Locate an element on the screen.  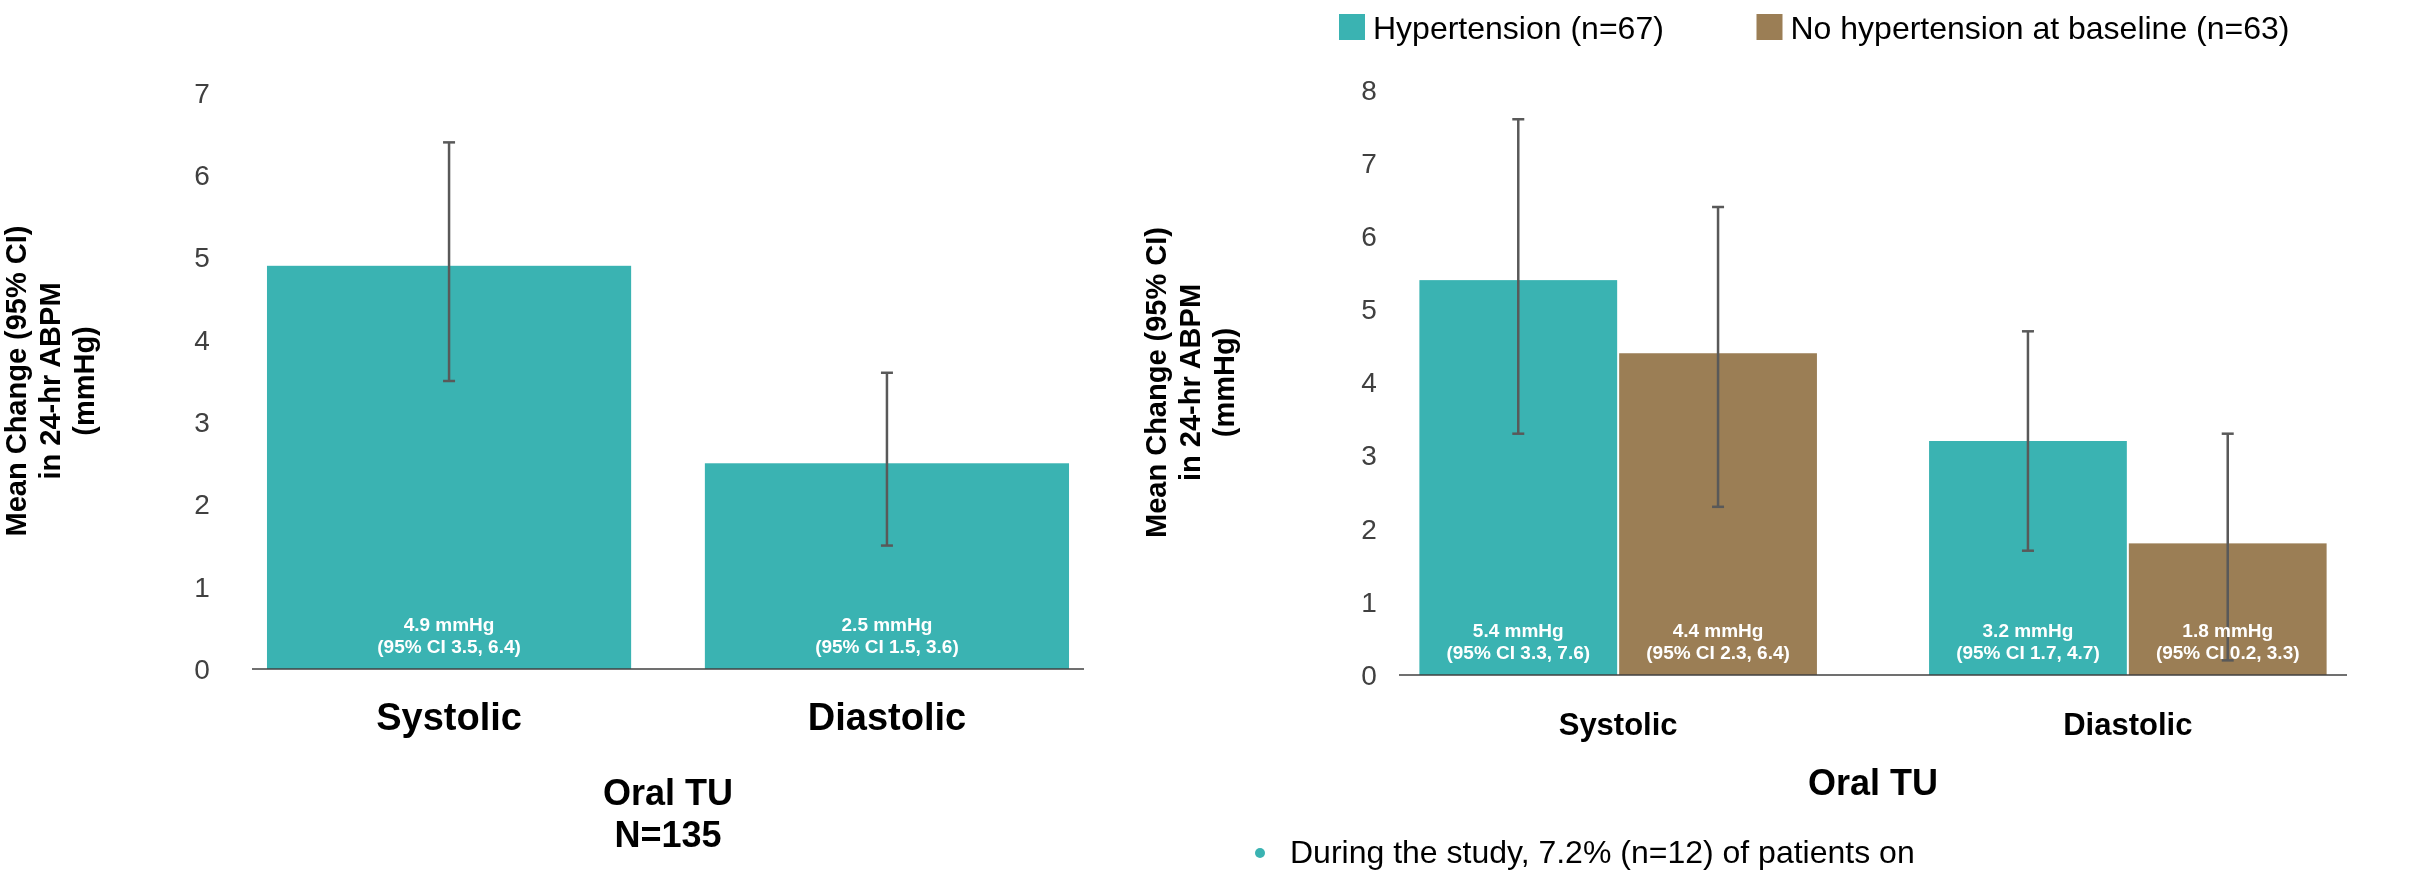
data-label: 3.2 mmHg (95% CI 1.7, 4.7) is located at coordinates (2028, 641).